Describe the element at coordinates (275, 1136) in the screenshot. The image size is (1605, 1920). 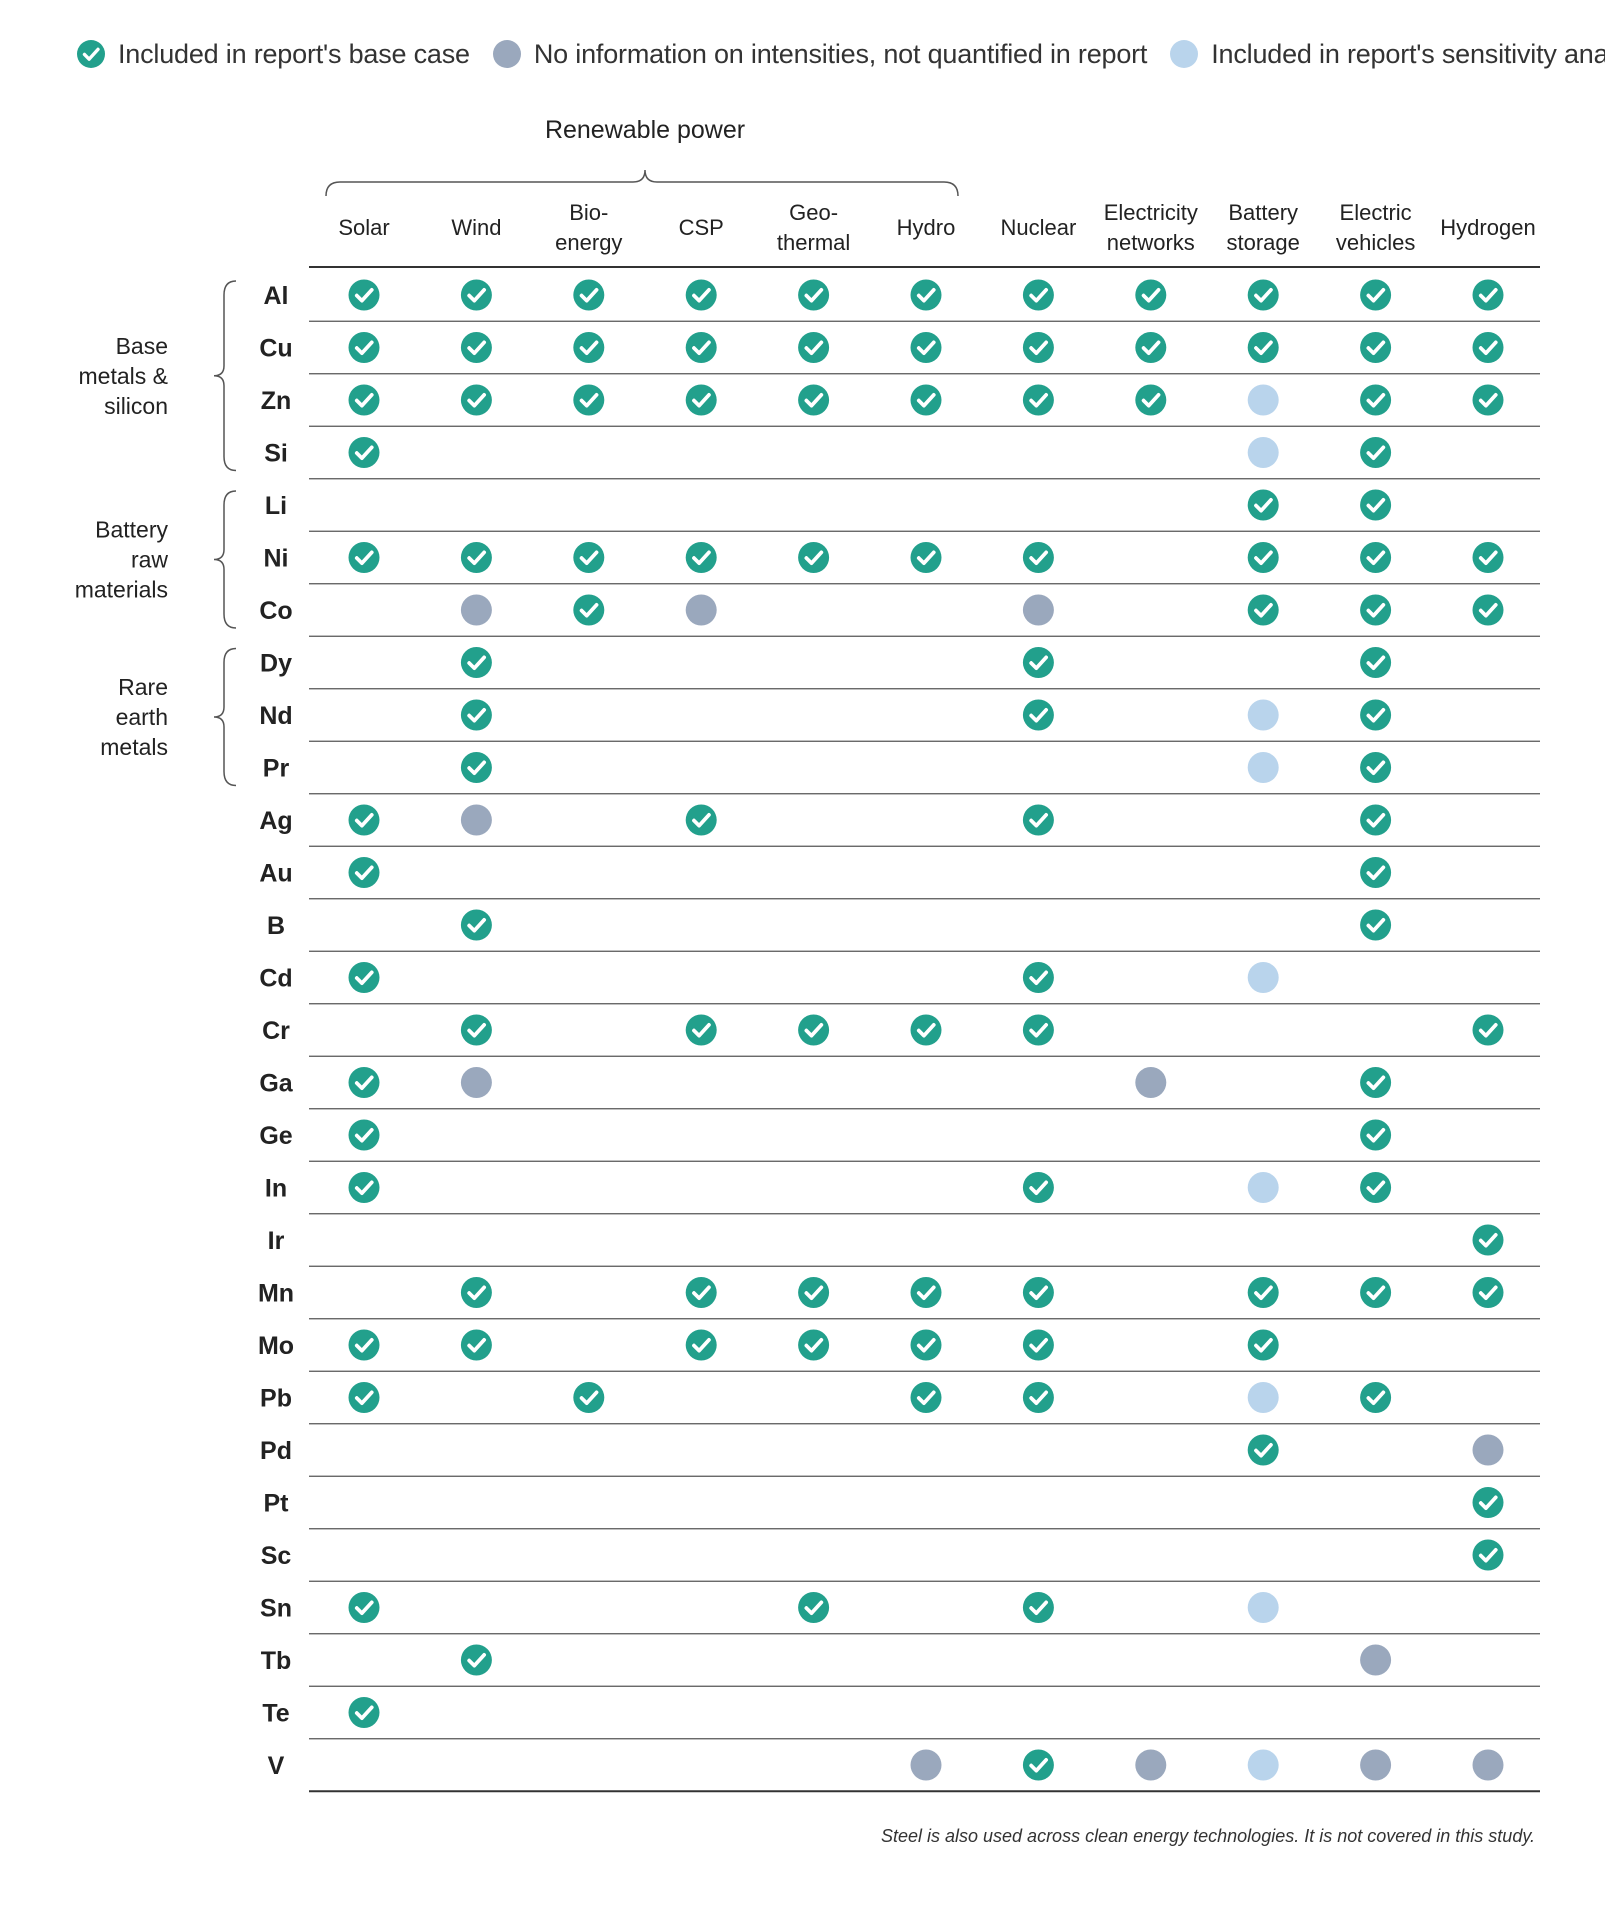
I see `row-label-ge: Ge` at that location.